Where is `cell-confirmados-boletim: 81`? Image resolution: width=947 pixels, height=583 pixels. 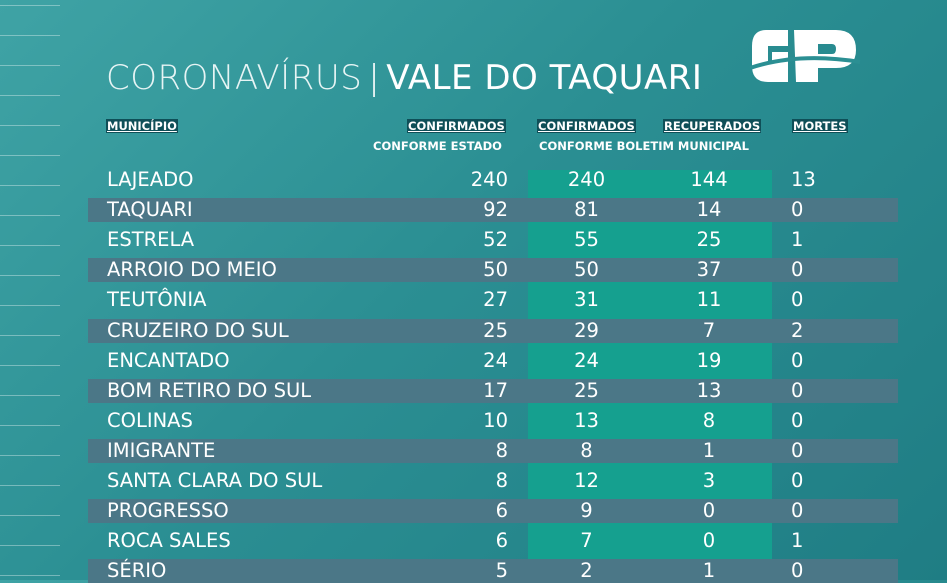
cell-confirmados-boletim: 81 is located at coordinates (586, 210).